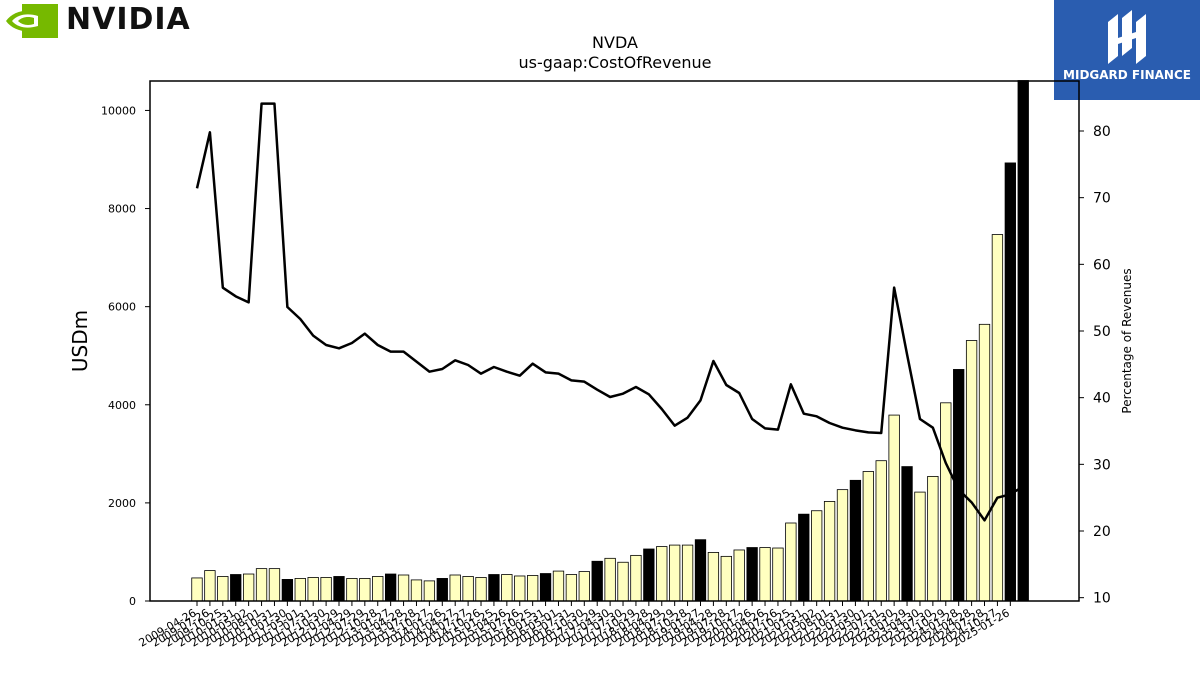  Describe the element at coordinates (1102, 599) in the screenshot. I see `y2-tick-label: 10` at that location.